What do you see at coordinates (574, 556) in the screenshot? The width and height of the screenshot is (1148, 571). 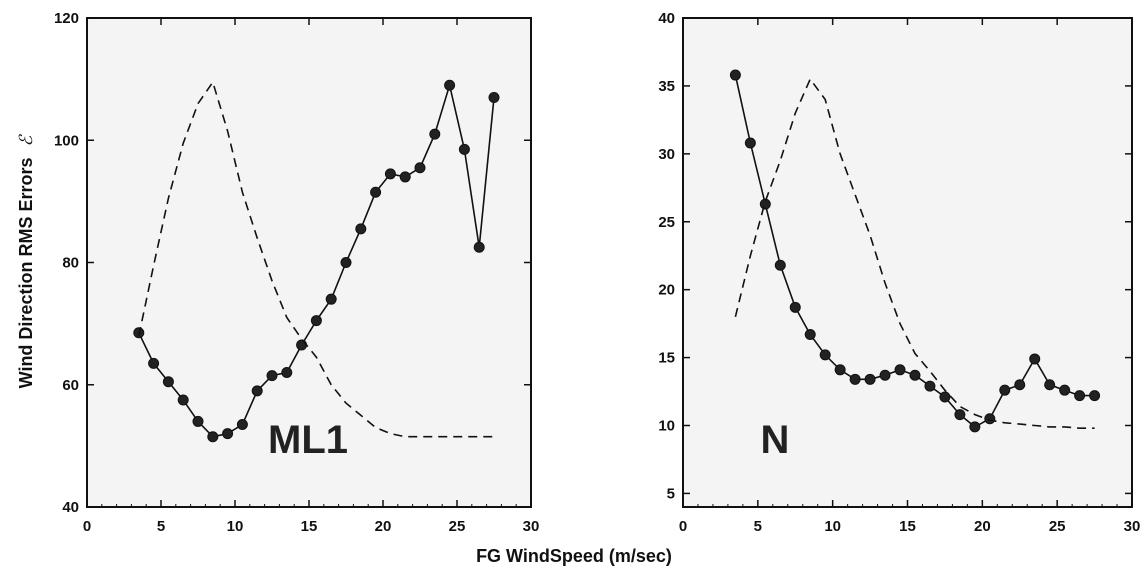 I see `x-axis-label: FG WindSpeed (m/sec)` at bounding box center [574, 556].